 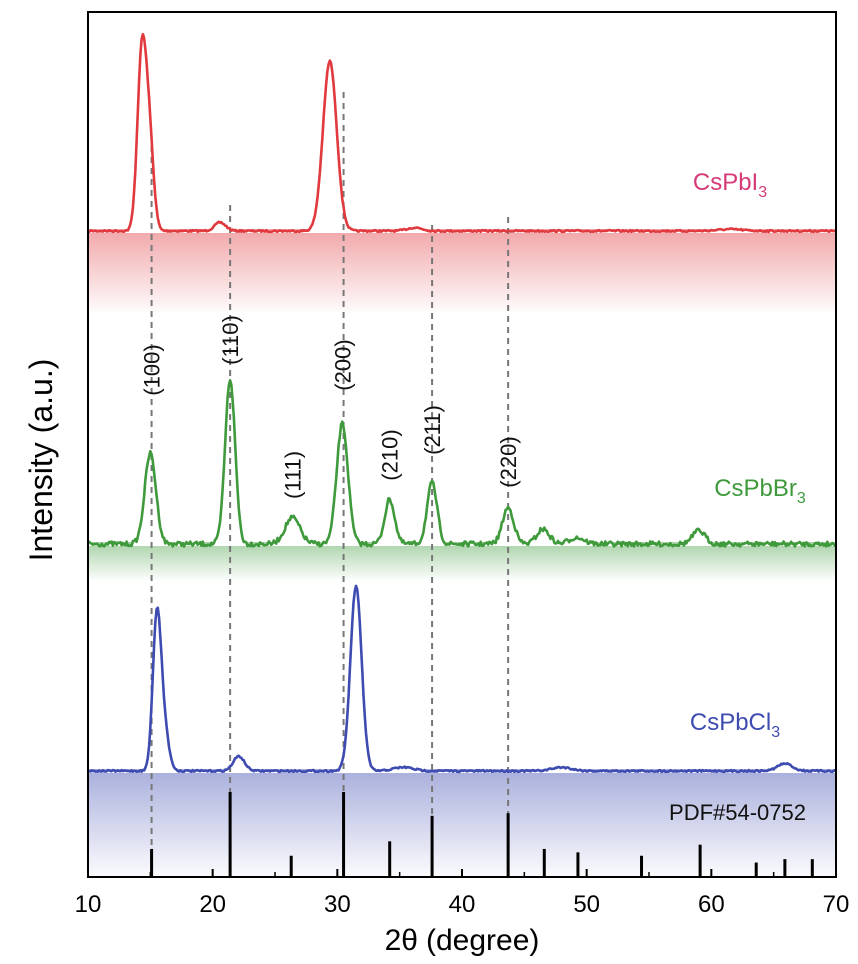 I want to click on y-axis-label: Intensity (a.u.), so click(x=41, y=460).